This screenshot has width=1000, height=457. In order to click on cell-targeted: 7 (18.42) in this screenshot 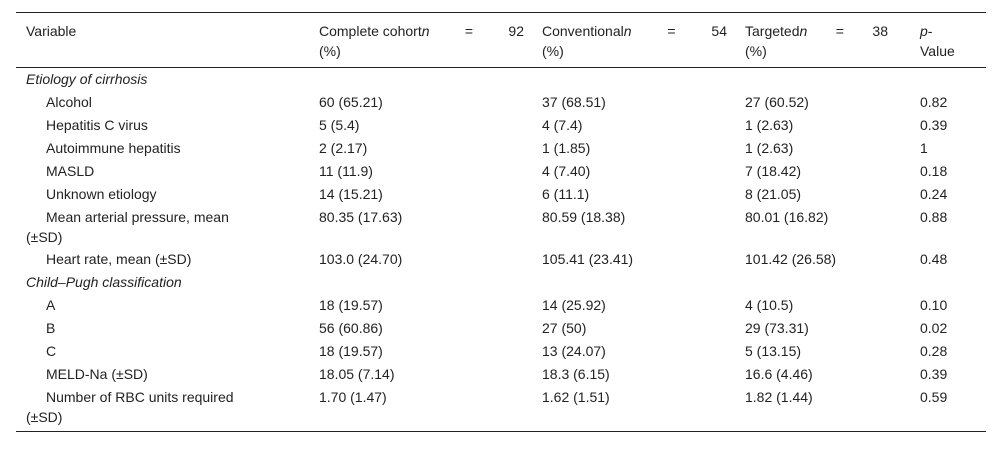, I will do `click(773, 171)`.